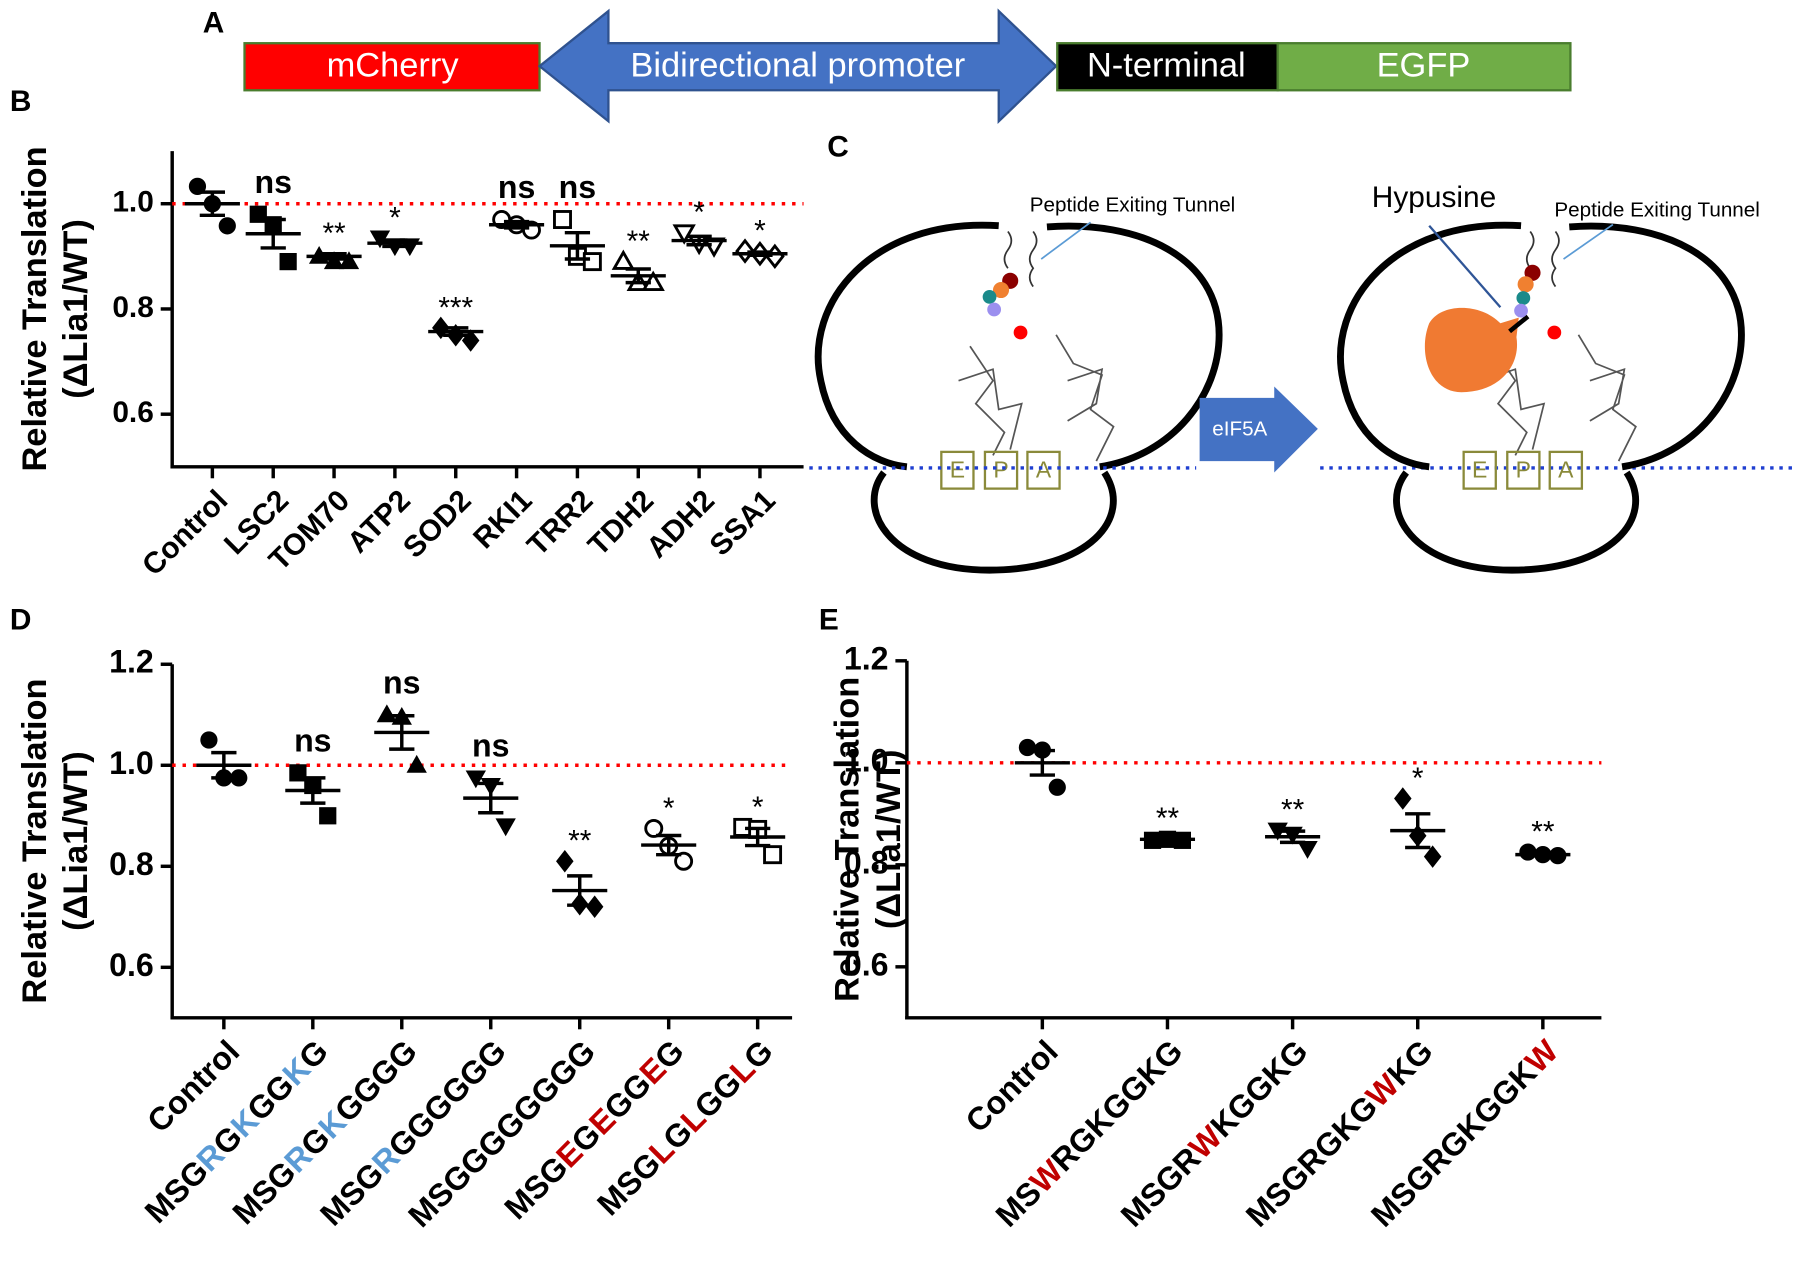  Describe the element at coordinates (393, 65) in the screenshot. I see `mcherry-label: mCherry` at that location.